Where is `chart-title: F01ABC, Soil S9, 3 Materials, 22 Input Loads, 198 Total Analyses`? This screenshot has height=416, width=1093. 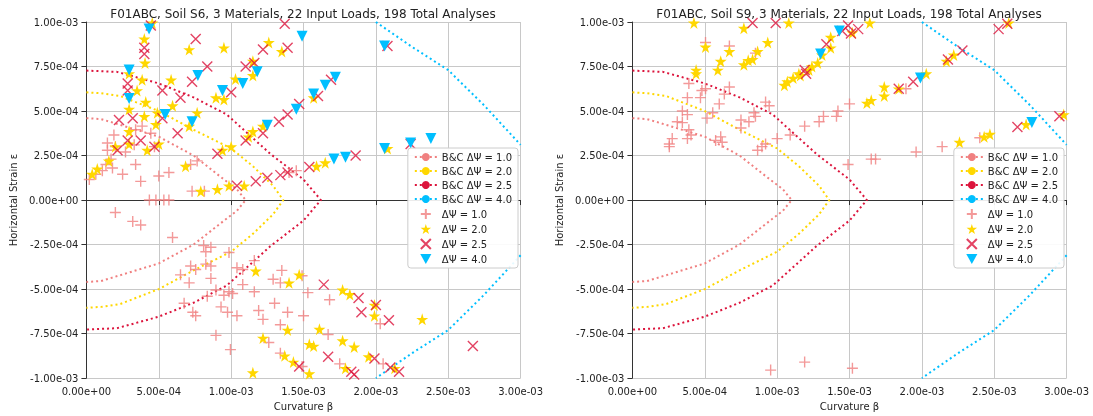
chart-title: F01ABC, Soil S9, 3 Materials, 22 Input Loads, 198 Total Analyses is located at coordinates (849, 14).